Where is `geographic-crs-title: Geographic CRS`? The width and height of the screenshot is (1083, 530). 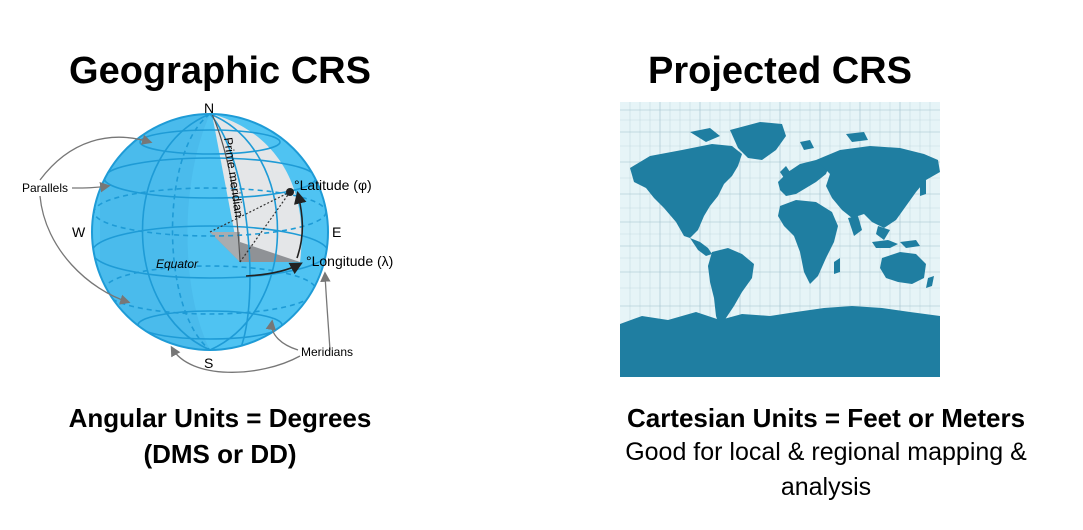
geographic-crs-title: Geographic CRS is located at coordinates (220, 71).